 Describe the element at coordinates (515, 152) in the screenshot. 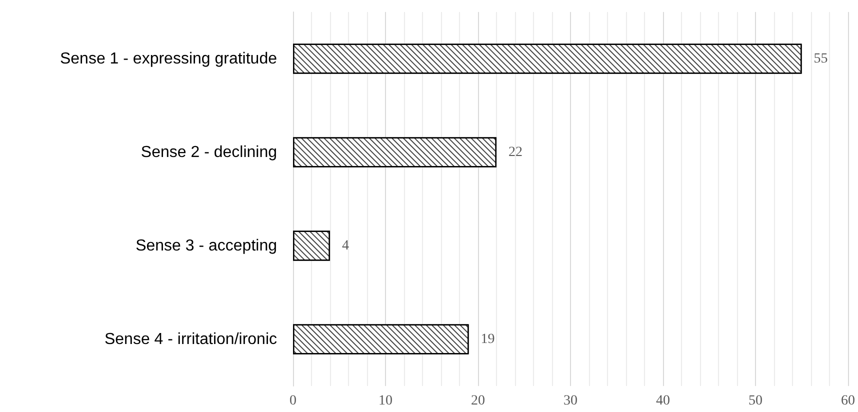

I see `data-label: 22` at that location.